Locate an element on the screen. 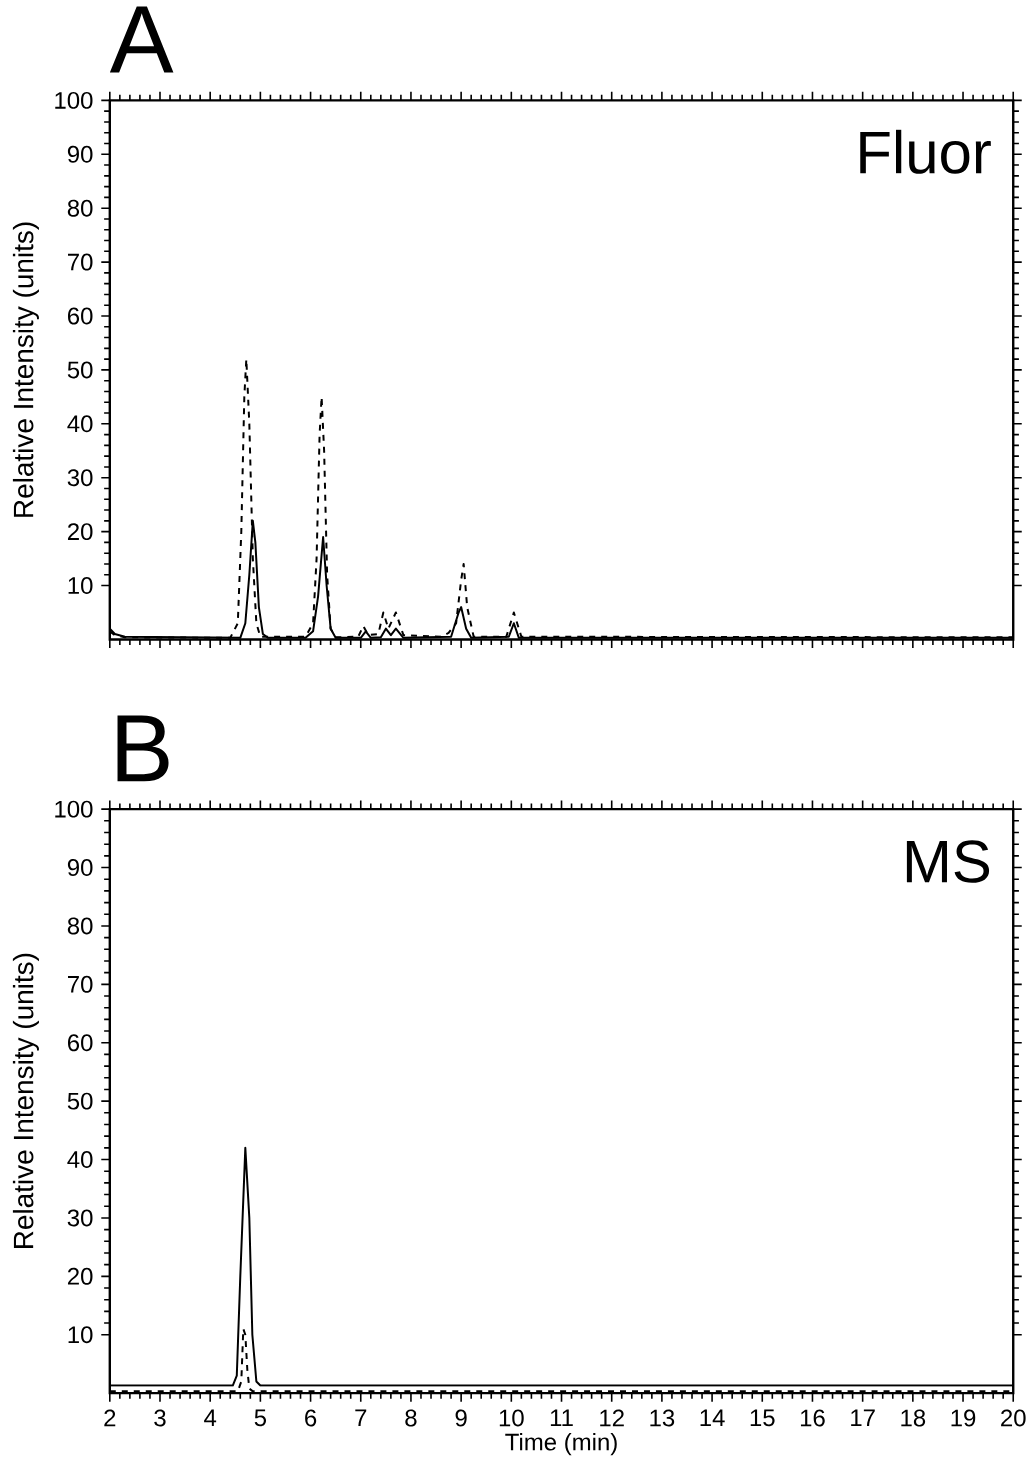 The height and width of the screenshot is (1462, 1033). x-tick-label: 3 is located at coordinates (160, 1418).